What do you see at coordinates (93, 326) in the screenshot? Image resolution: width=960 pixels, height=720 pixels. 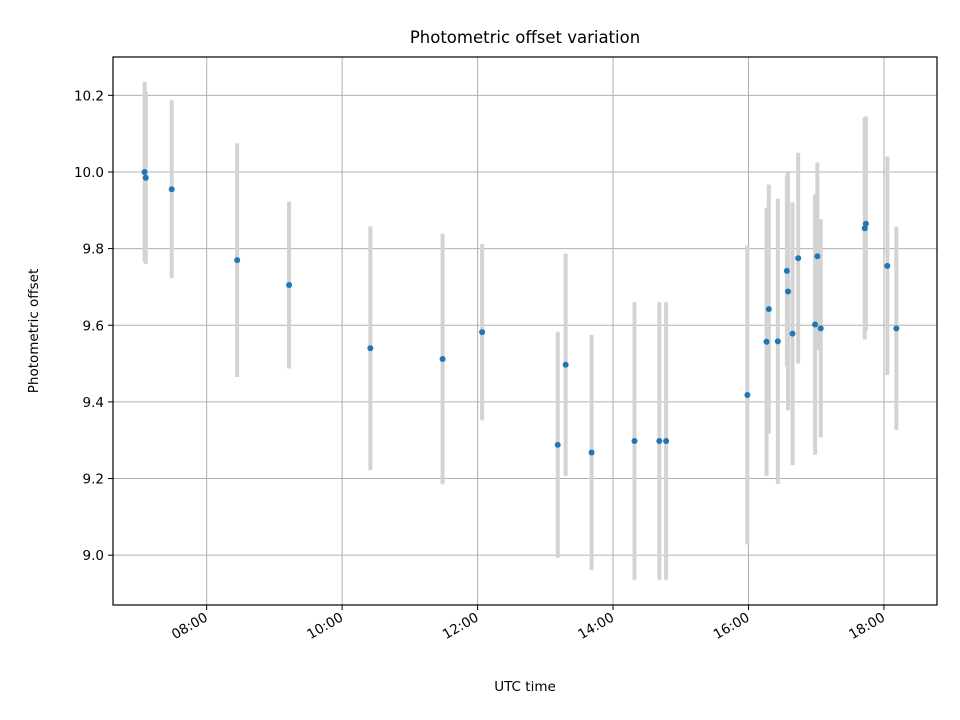 I see `y-tick-label: 9.6` at bounding box center [93, 326].